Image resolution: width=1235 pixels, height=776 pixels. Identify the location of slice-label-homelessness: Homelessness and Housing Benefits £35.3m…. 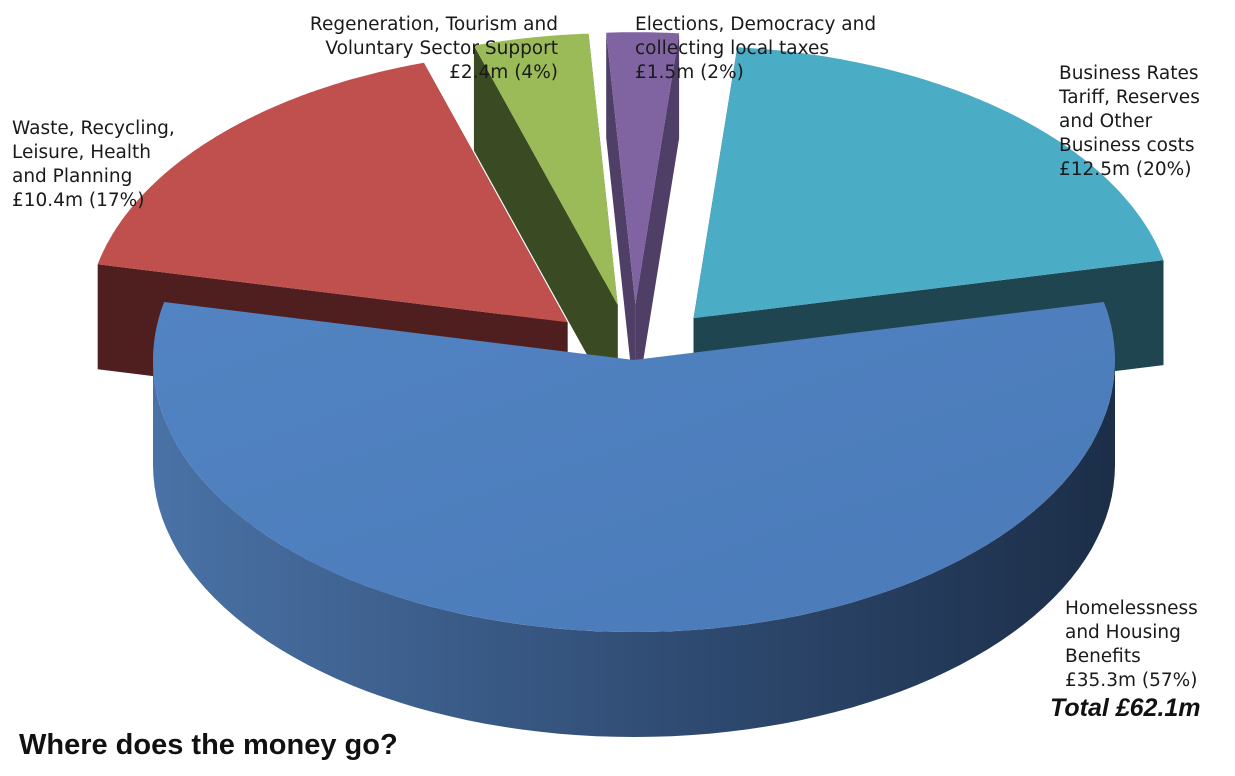
(1131, 644).